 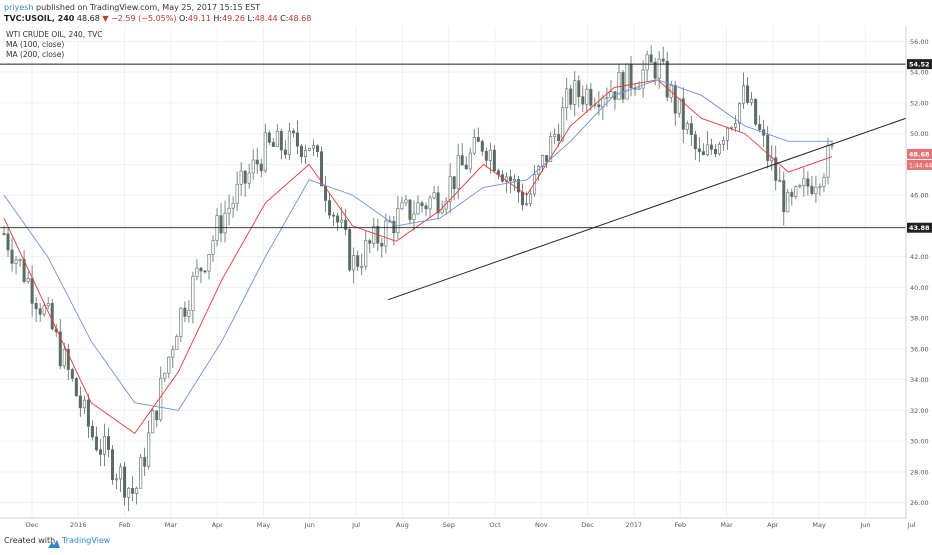 I want to click on time-tick-label: Feb, so click(x=125, y=525).